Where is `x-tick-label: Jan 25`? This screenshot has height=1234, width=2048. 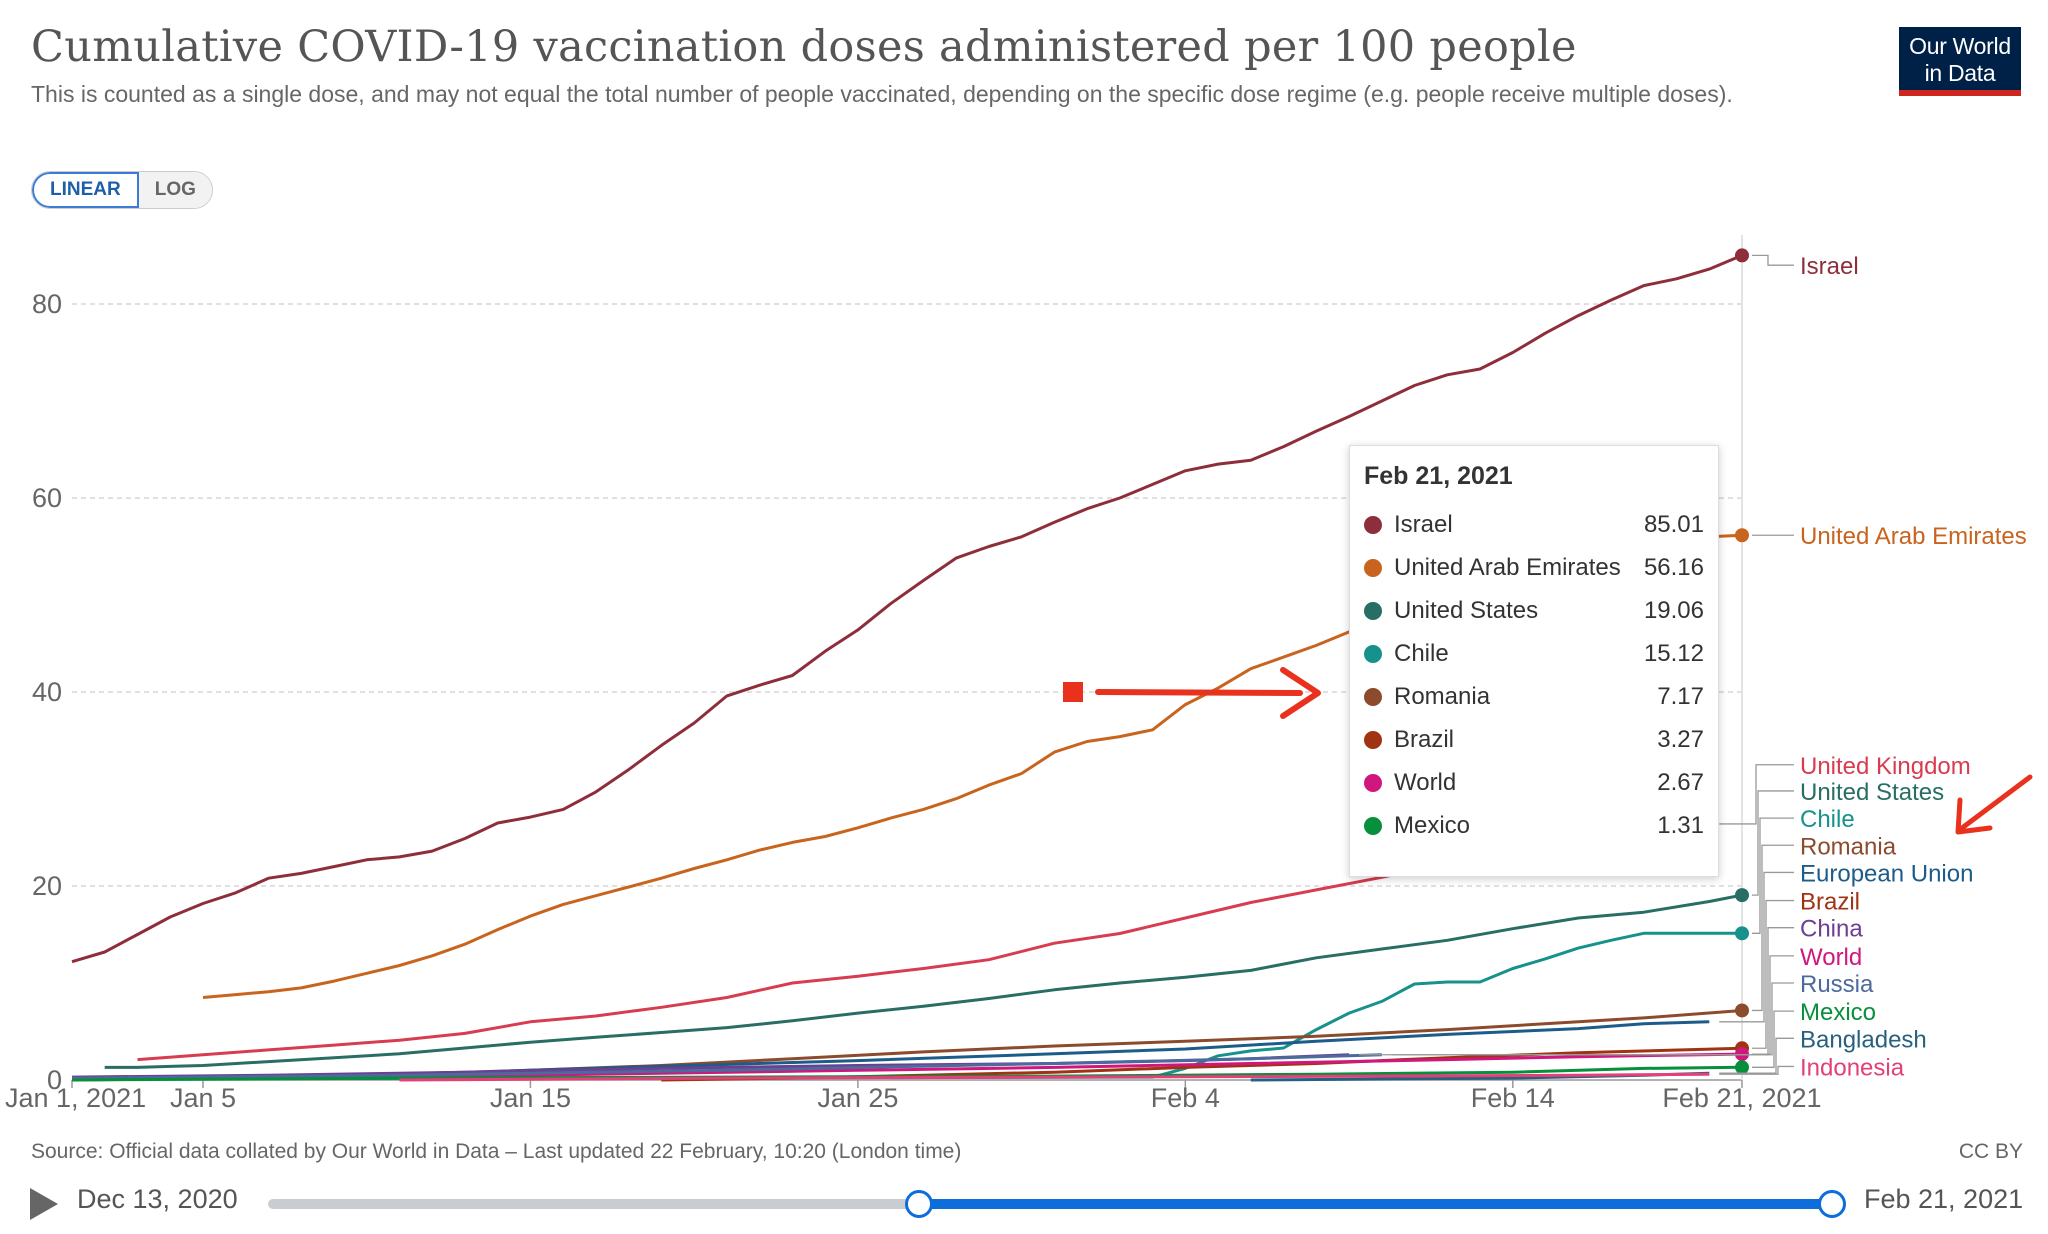 x-tick-label: Jan 25 is located at coordinates (857, 1098).